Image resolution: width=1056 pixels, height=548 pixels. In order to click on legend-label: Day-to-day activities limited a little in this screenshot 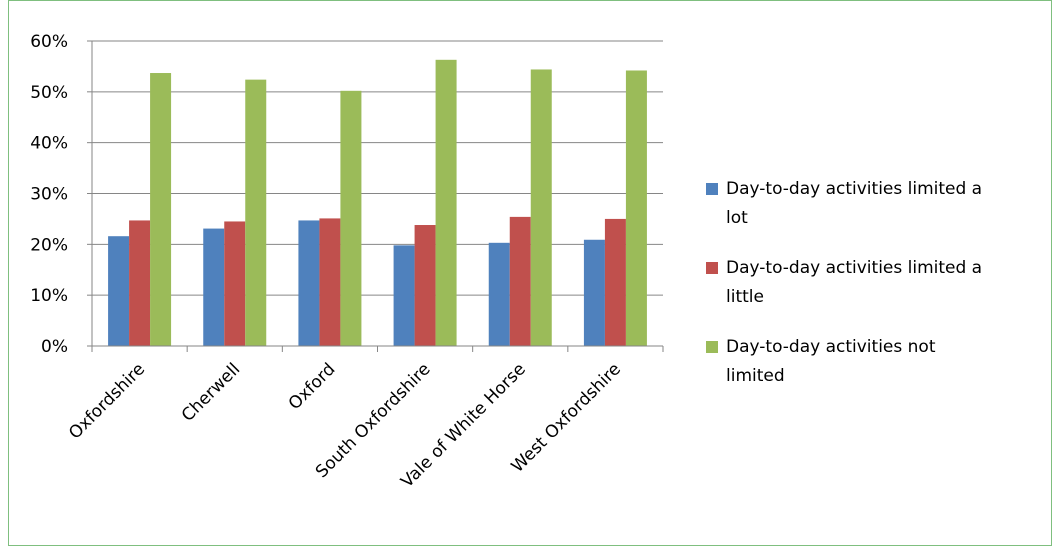, I will do `click(854, 282)`.